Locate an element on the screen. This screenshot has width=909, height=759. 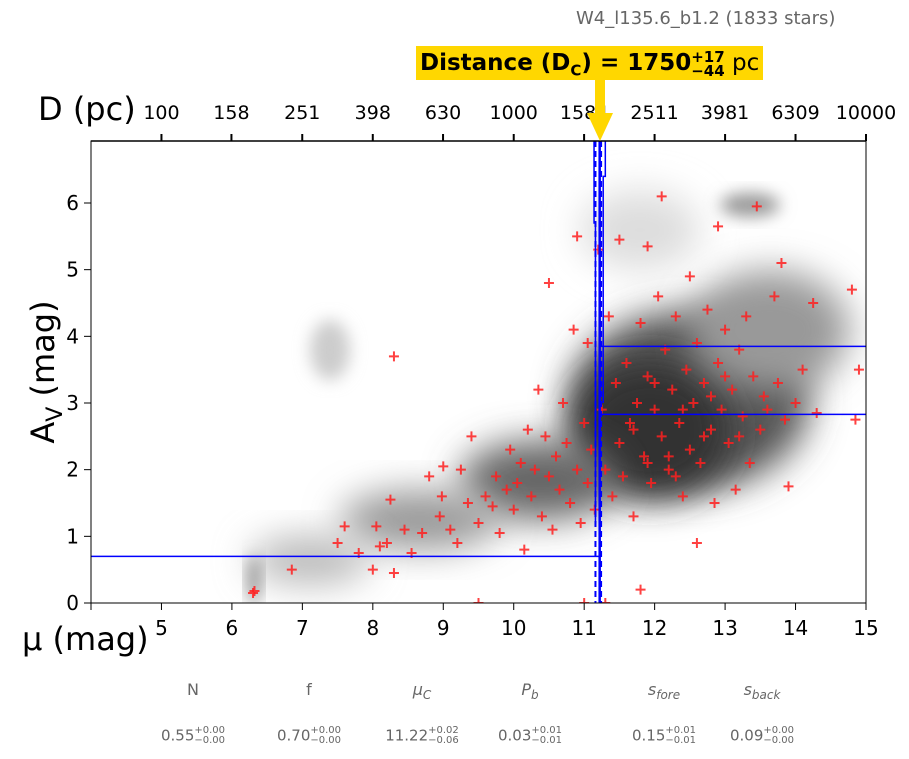
y-tick-label: 5 is located at coordinates (72, 270).